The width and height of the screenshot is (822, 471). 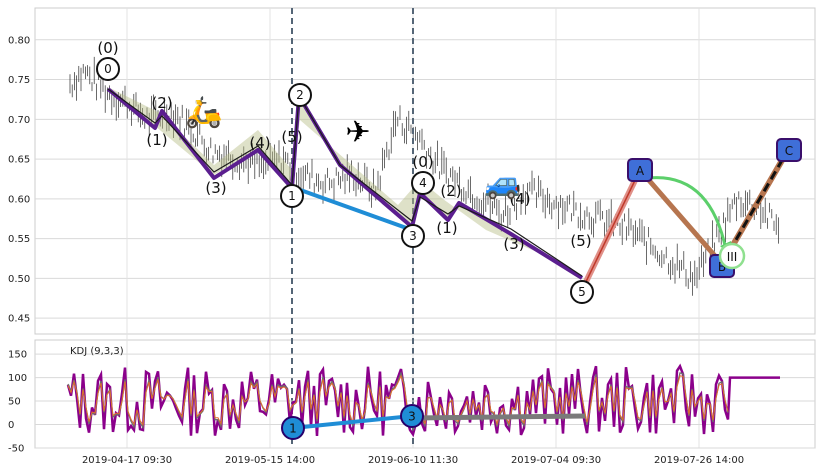 What do you see at coordinates (19, 160) in the screenshot?
I see `main-y-tick-label: 0.65` at bounding box center [19, 160].